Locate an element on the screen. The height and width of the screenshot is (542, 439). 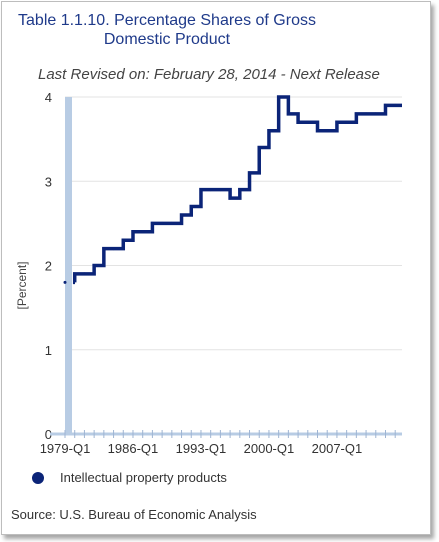
y-axis-band is located at coordinates (68, 265).